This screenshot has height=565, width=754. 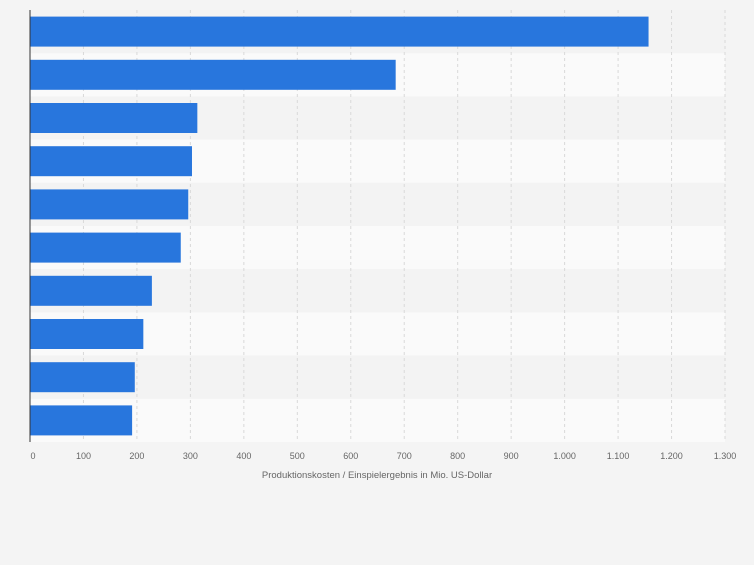 I want to click on x-tick-label: 1.200, so click(x=671, y=456).